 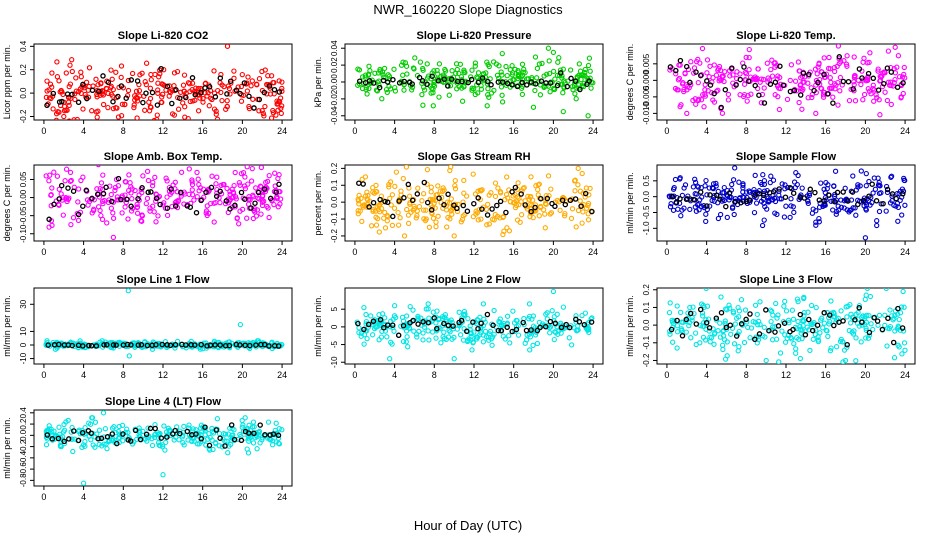 What do you see at coordinates (630, 203) in the screenshot?
I see `panel-ylabel: ml/min per min.` at bounding box center [630, 203].